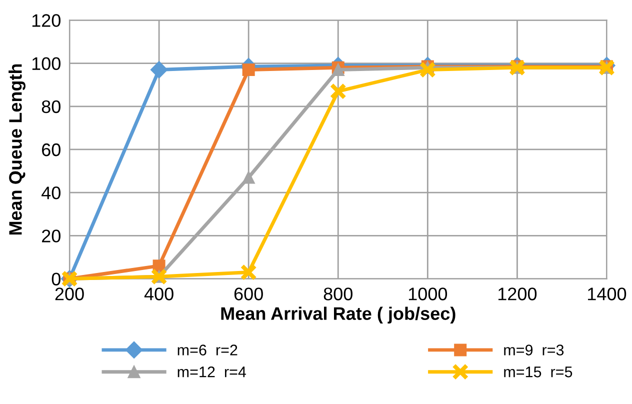  What do you see at coordinates (51, 193) in the screenshot?
I see `y-tick-label: 40` at bounding box center [51, 193].